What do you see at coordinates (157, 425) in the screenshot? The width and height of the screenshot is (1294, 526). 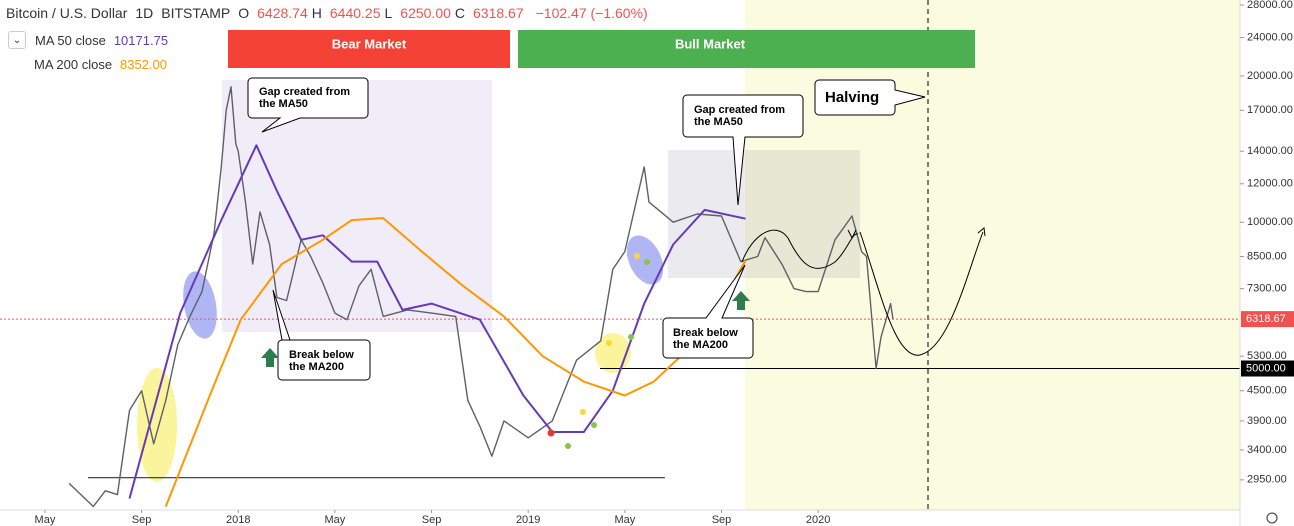 I see `highlight` at bounding box center [157, 425].